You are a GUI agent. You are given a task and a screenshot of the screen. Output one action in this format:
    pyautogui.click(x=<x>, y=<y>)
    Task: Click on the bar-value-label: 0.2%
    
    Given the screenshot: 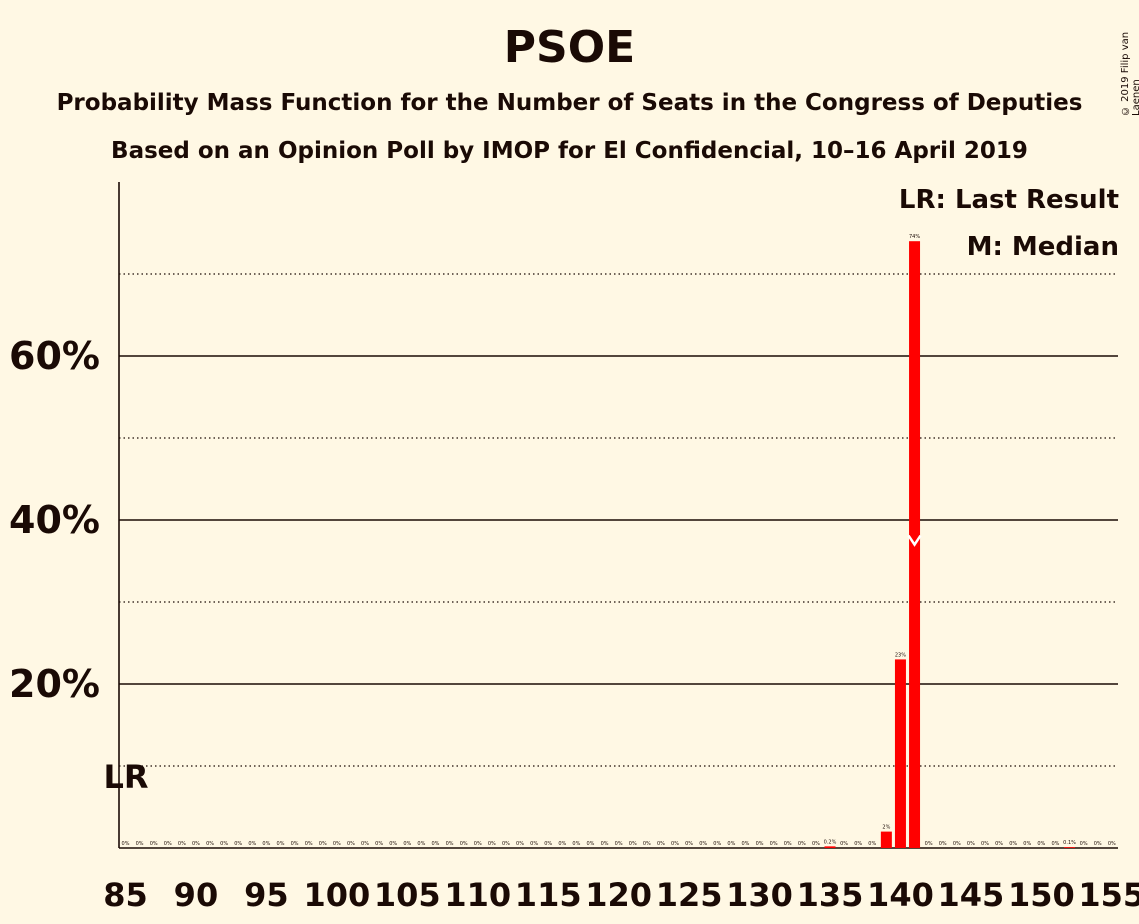 What is the action you would take?
    pyautogui.click(x=830, y=842)
    